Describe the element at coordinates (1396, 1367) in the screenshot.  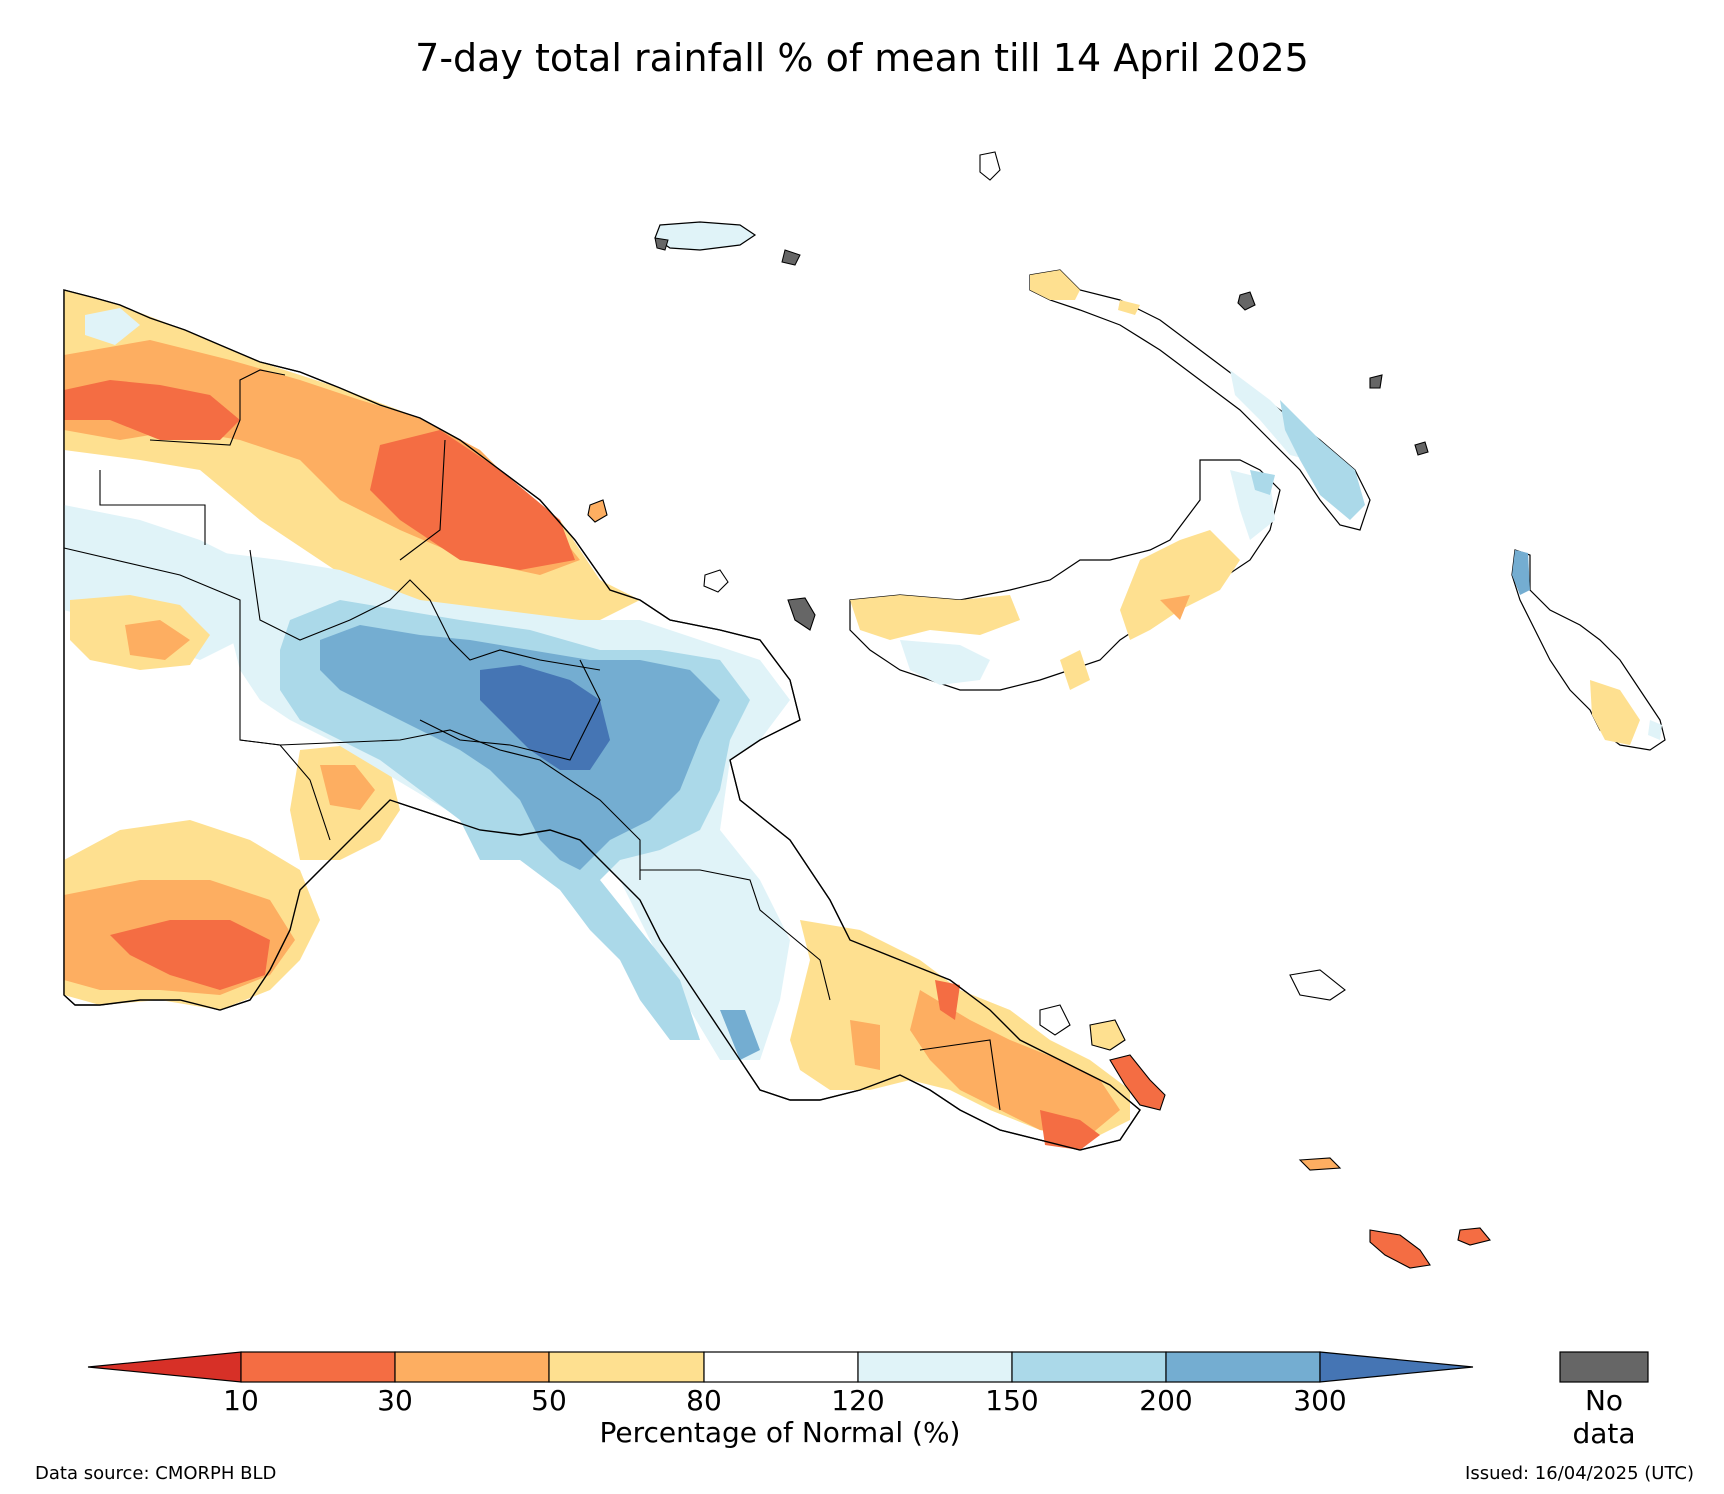
I see `colorbar-arrow-high` at that location.